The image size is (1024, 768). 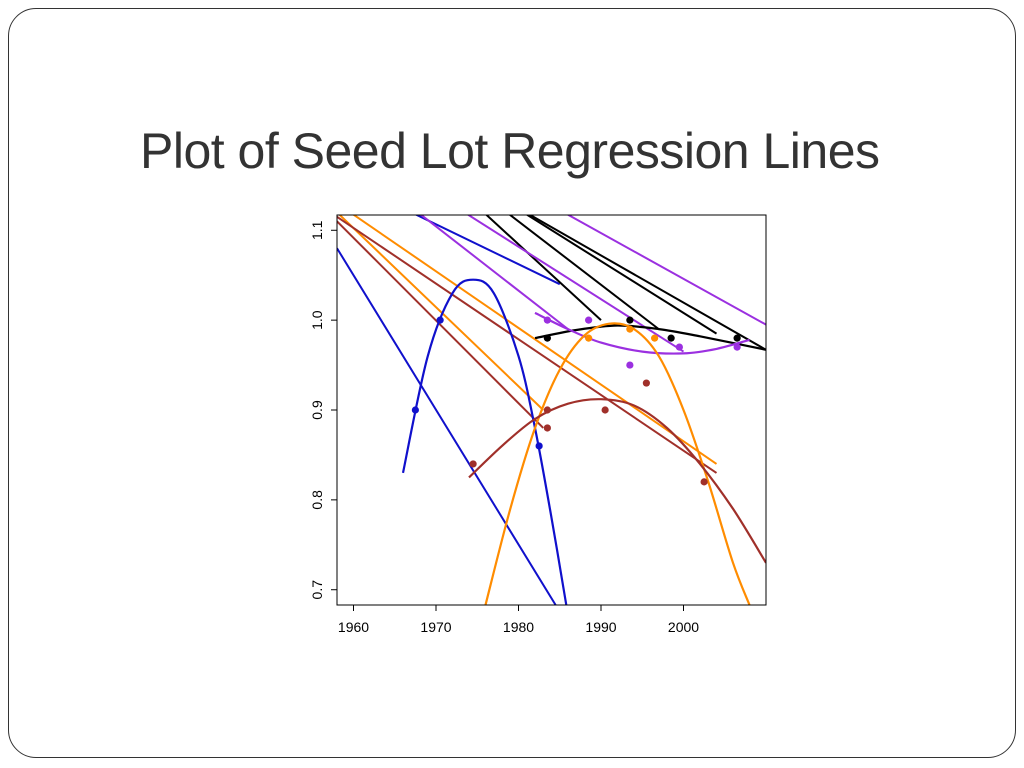 I want to click on y-tick-label: 0.7, so click(x=317, y=590).